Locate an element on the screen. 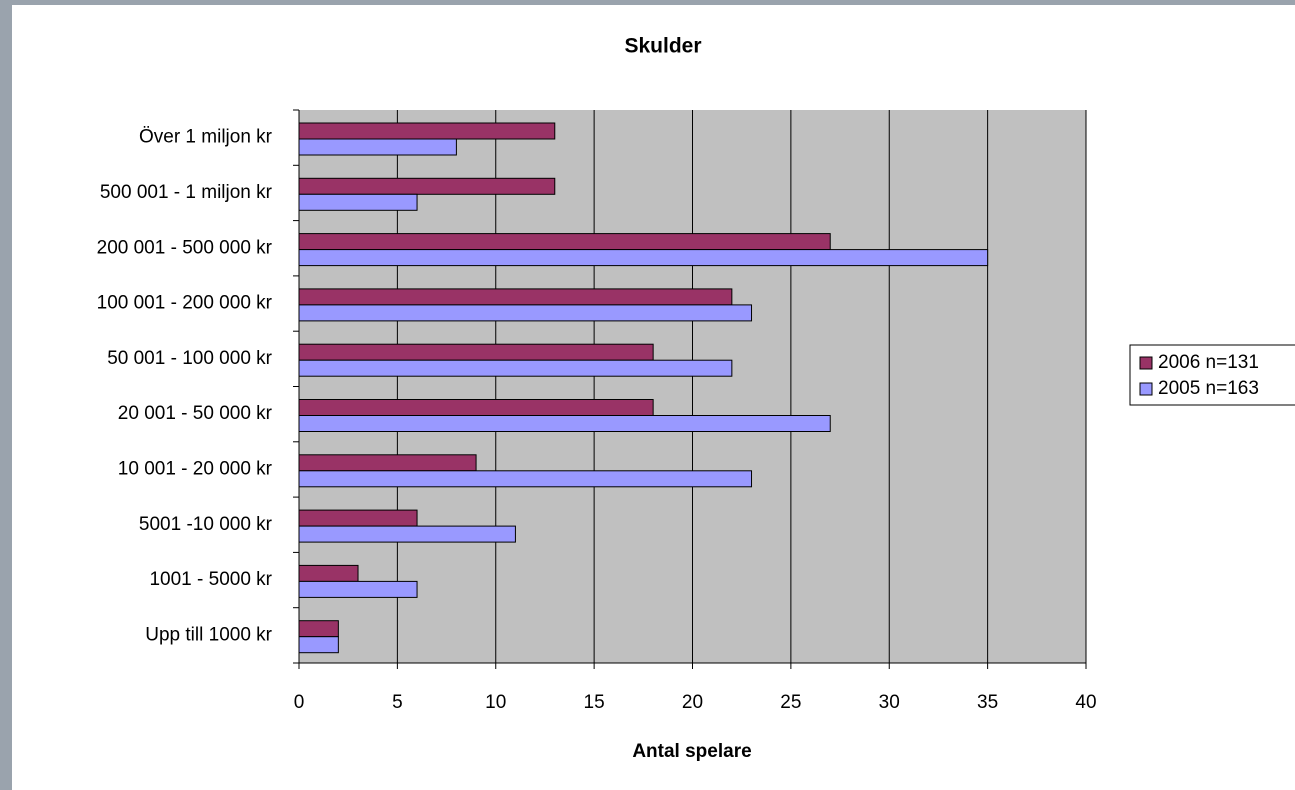  x-tick-label: 35 is located at coordinates (987, 702).